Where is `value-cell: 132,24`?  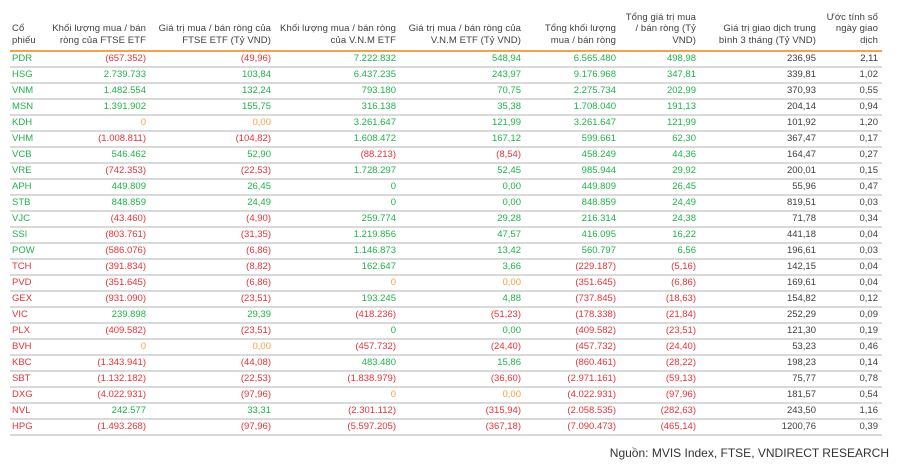 value-cell: 132,24 is located at coordinates (212, 91).